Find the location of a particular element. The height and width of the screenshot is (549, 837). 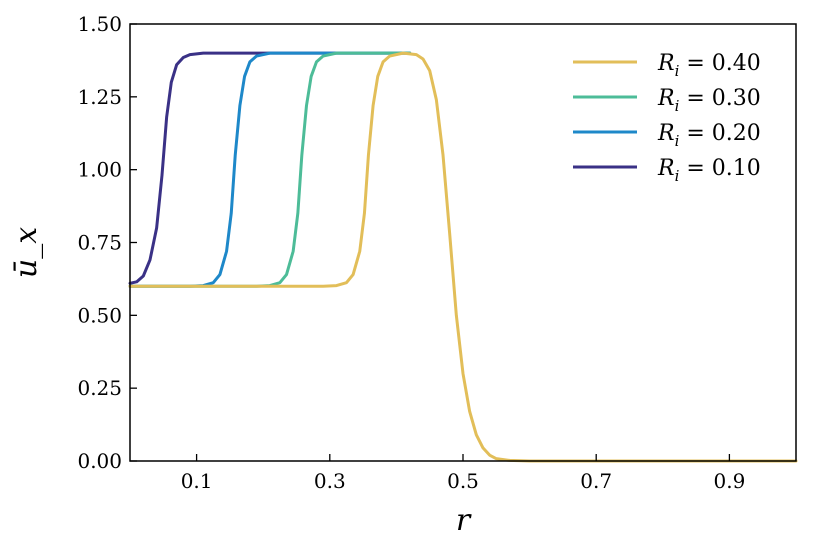

x-axis-label: r is located at coordinates (464, 520).